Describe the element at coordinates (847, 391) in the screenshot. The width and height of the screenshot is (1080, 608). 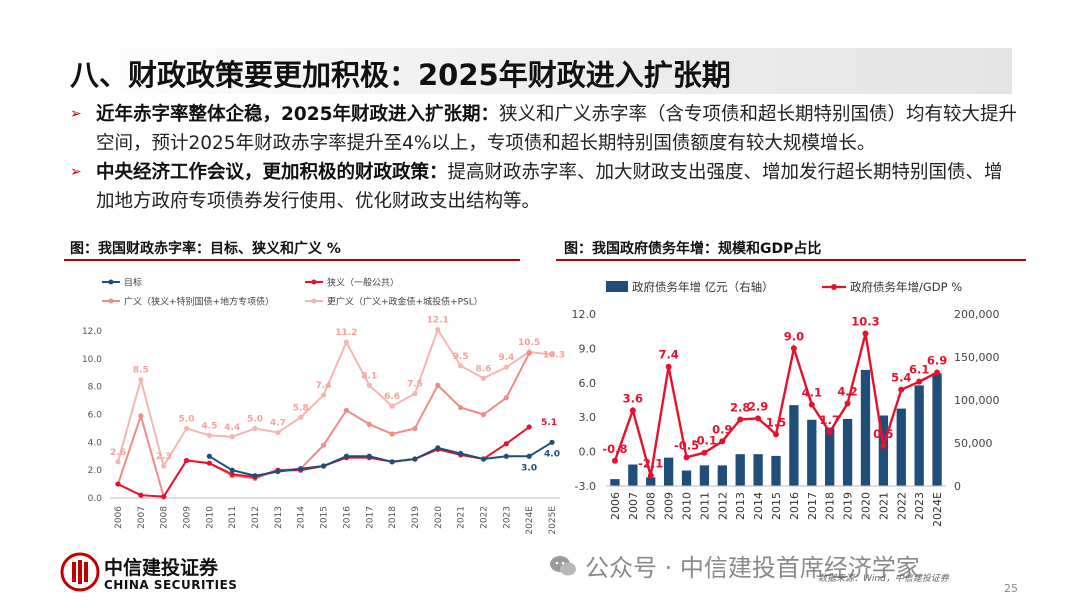
I see `data-label: 4.2` at that location.